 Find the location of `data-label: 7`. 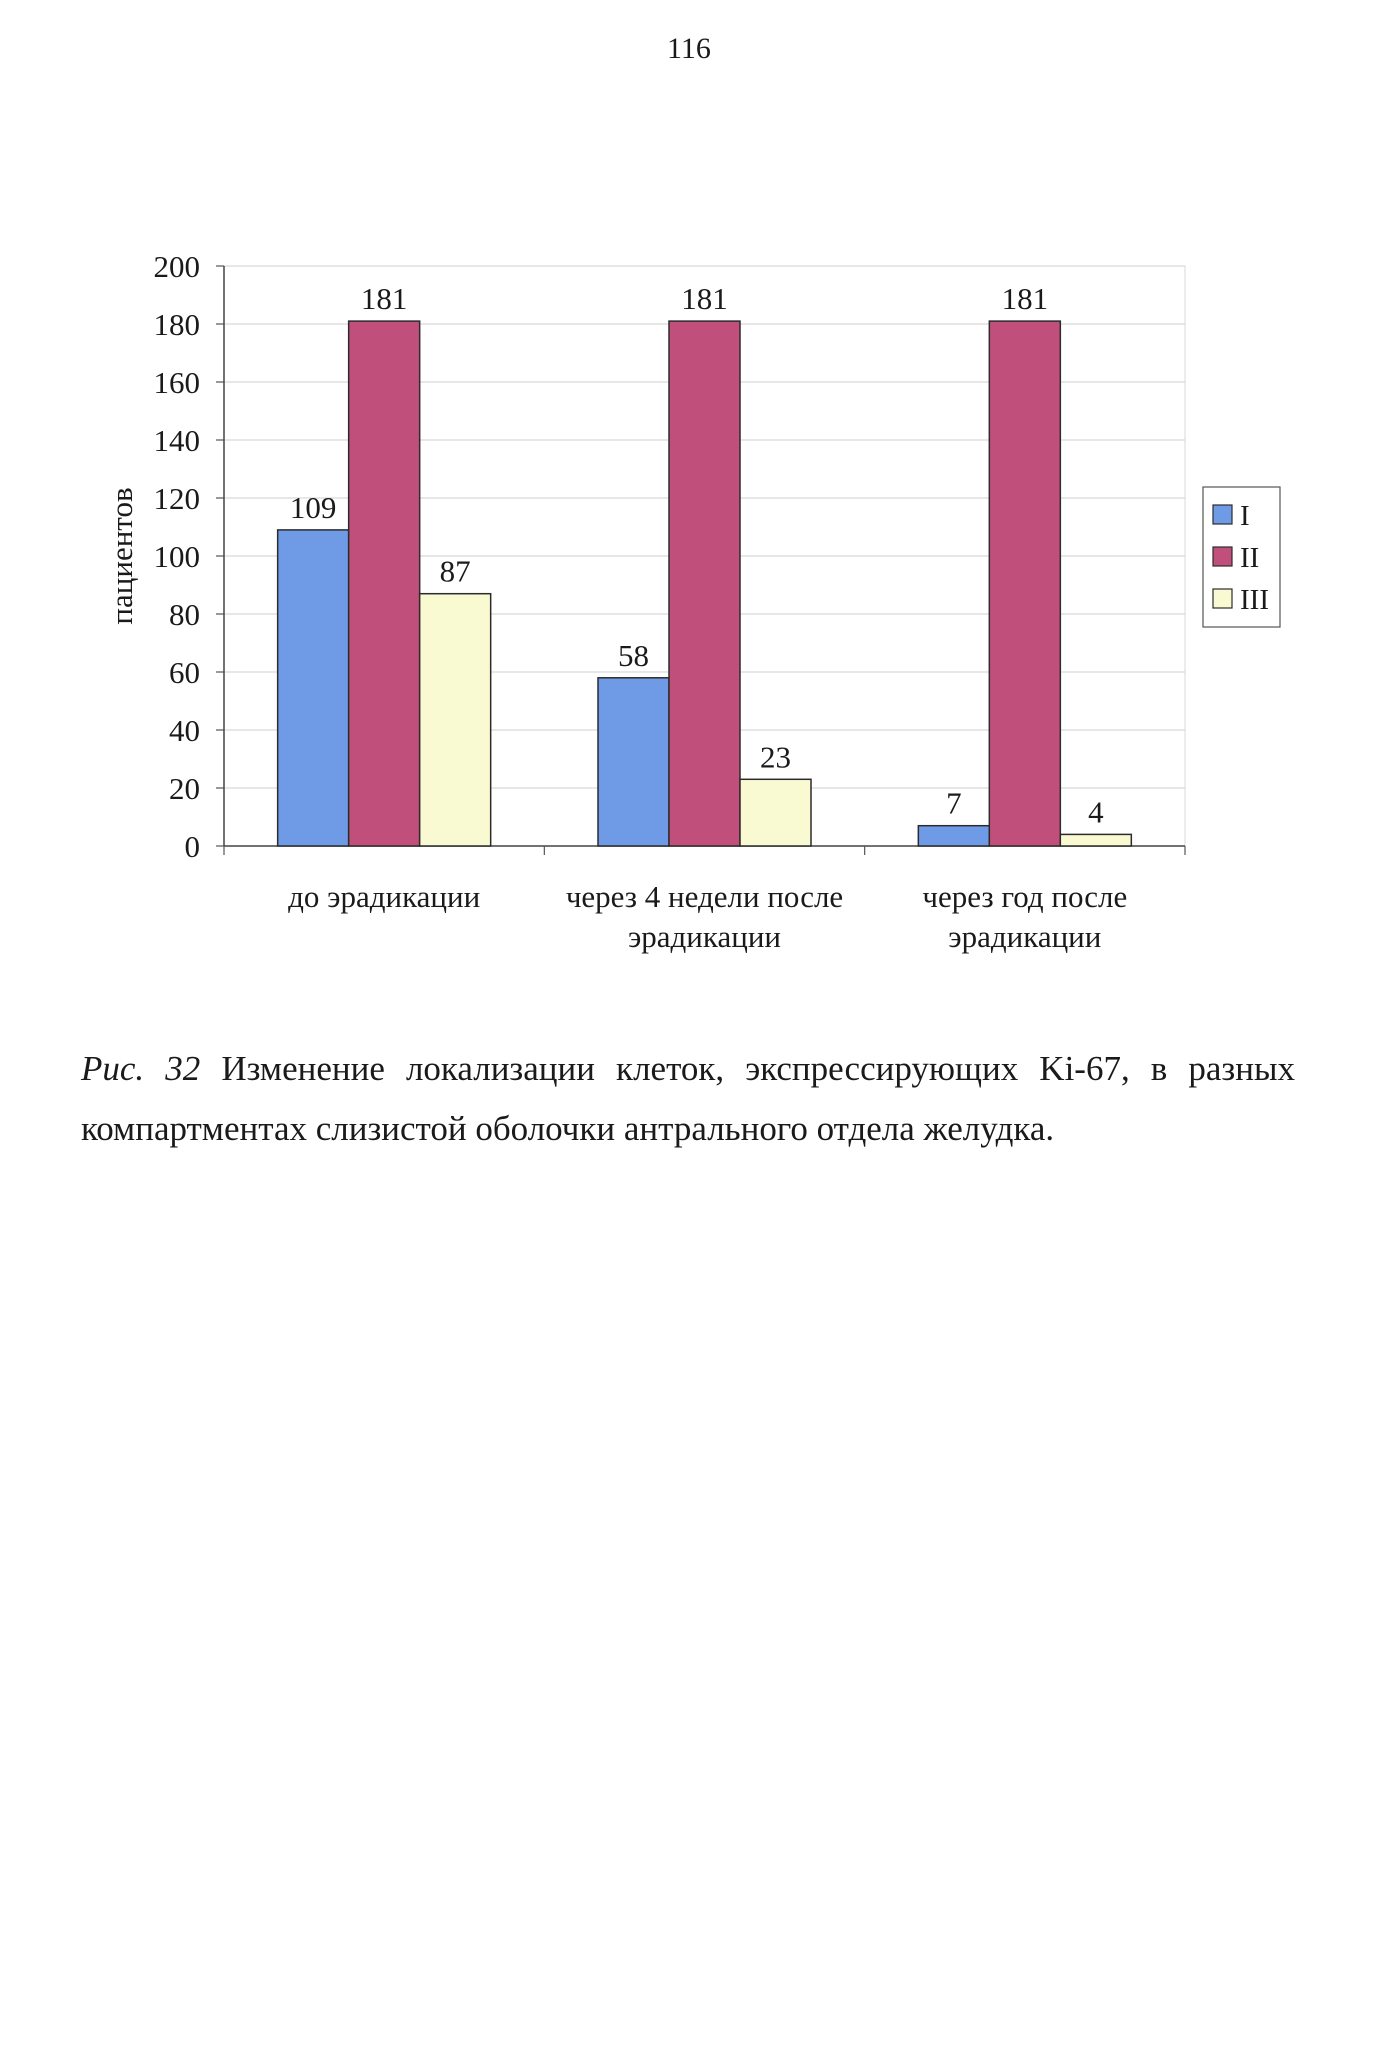

data-label: 7 is located at coordinates (954, 803).